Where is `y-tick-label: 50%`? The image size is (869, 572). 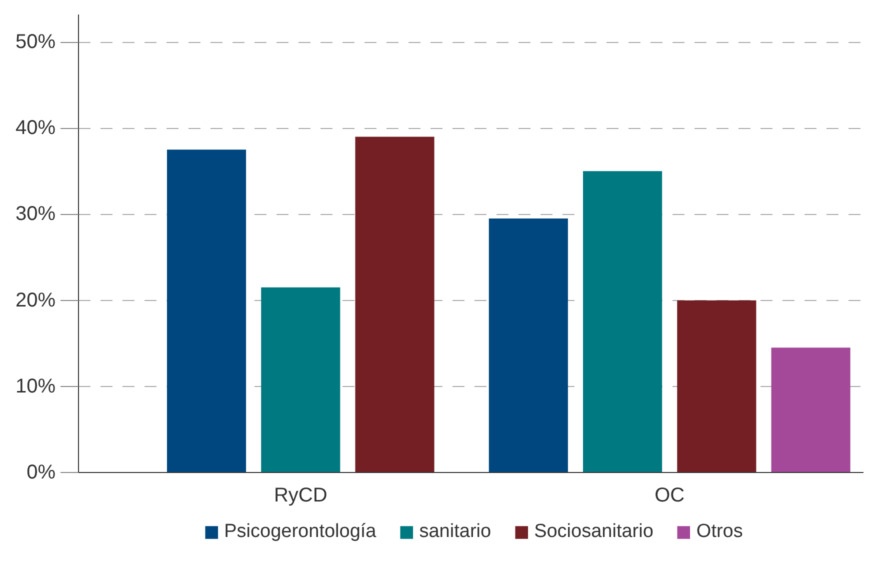 y-tick-label: 50% is located at coordinates (35, 42).